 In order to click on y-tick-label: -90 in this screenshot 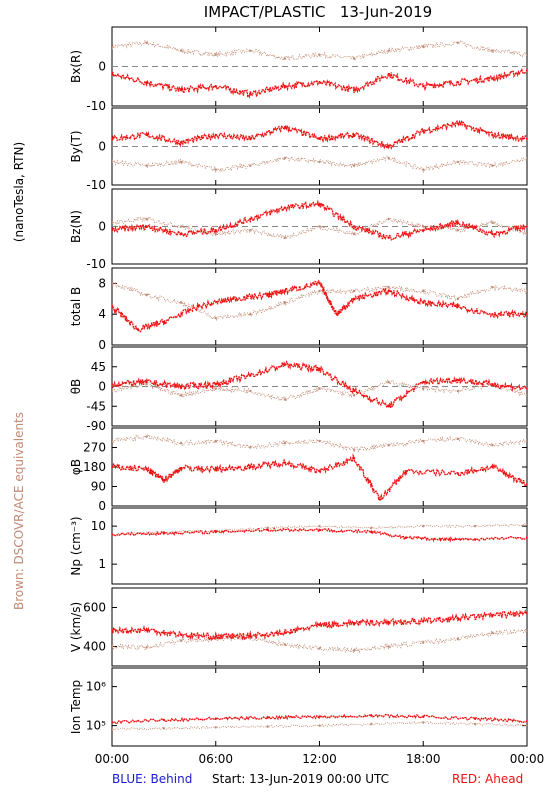, I will do `click(96, 426)`.